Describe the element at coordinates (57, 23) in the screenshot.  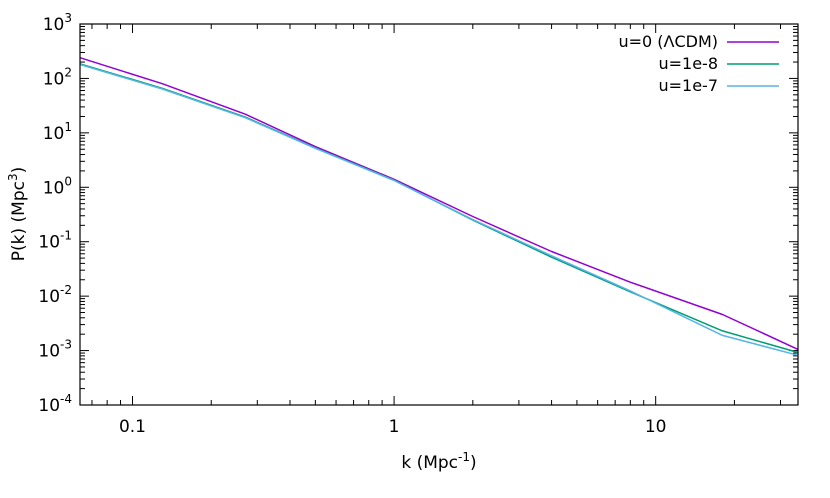
I see `y-tick-label: 10³` at that location.